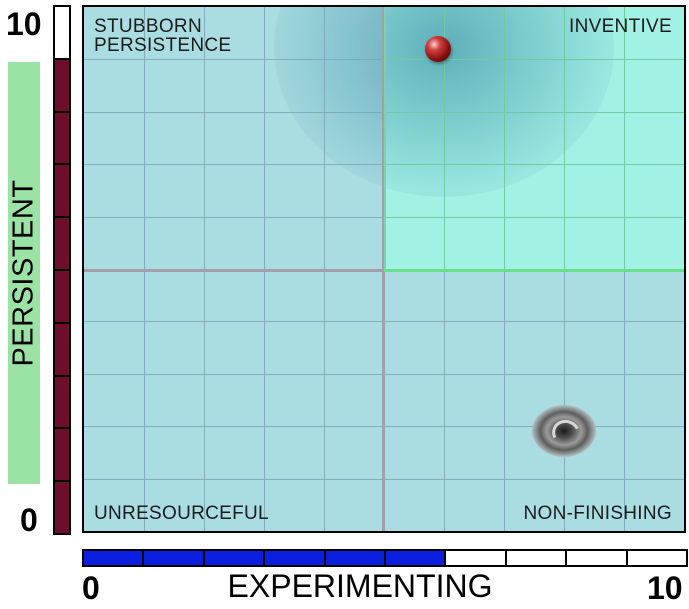 Image resolution: width=689 pixels, height=609 pixels. I want to click on y-axis-label: PERSISTENT, so click(23, 273).